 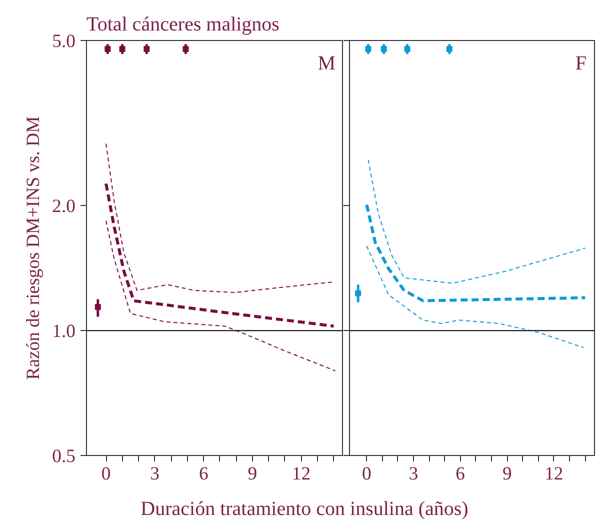 What do you see at coordinates (33, 248) in the screenshot?
I see `y-axis-title: Razón de riesgos DM+INS vs. DM` at bounding box center [33, 248].